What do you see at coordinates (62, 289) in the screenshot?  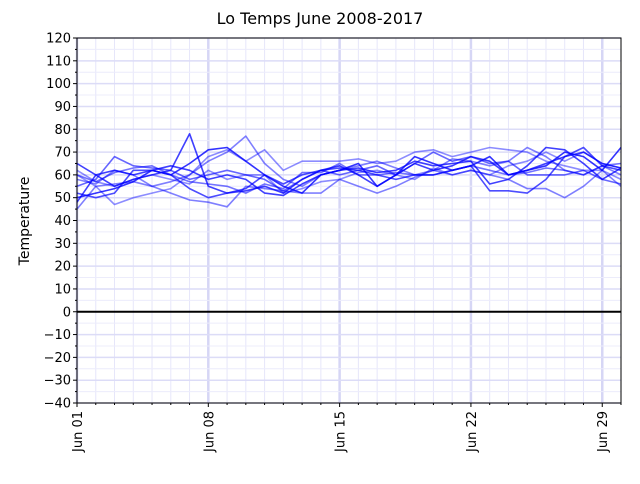 I see `y-tick-label: 10` at bounding box center [62, 289].